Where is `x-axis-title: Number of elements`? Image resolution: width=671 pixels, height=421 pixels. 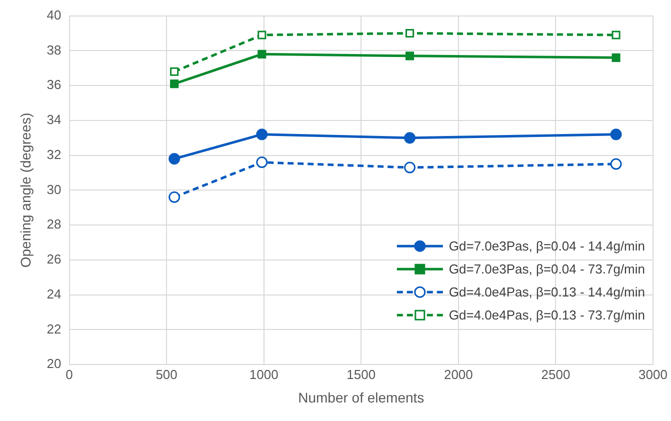
x-axis-title: Number of elements is located at coordinates (361, 397).